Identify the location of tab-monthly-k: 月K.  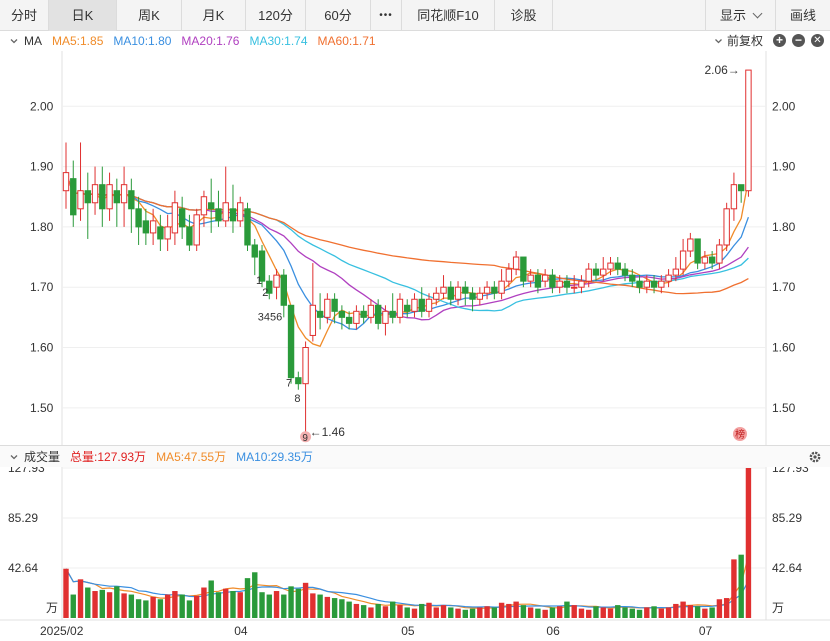
(214, 15).